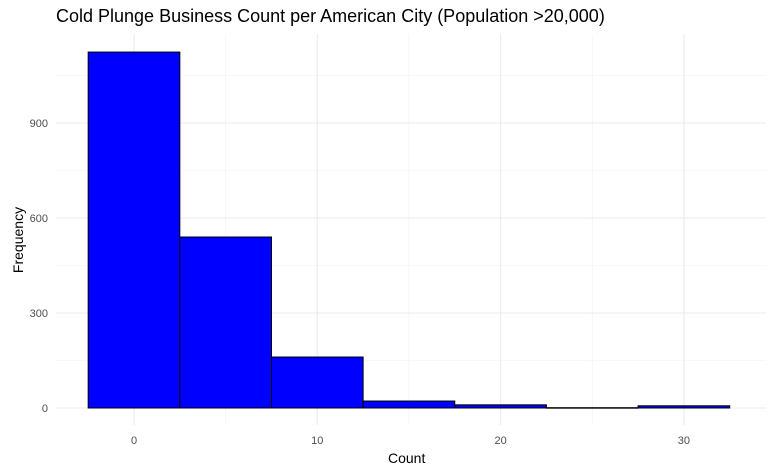  What do you see at coordinates (500, 441) in the screenshot?
I see `x-tick-label: 20` at bounding box center [500, 441].